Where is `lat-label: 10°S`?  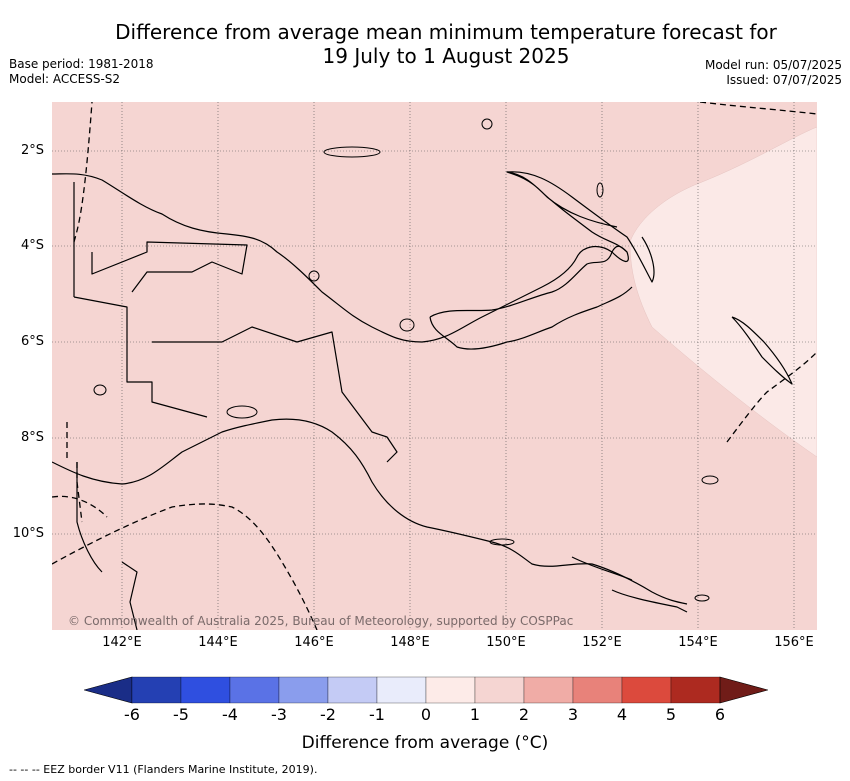 lat-label: 10°S is located at coordinates (28, 533).